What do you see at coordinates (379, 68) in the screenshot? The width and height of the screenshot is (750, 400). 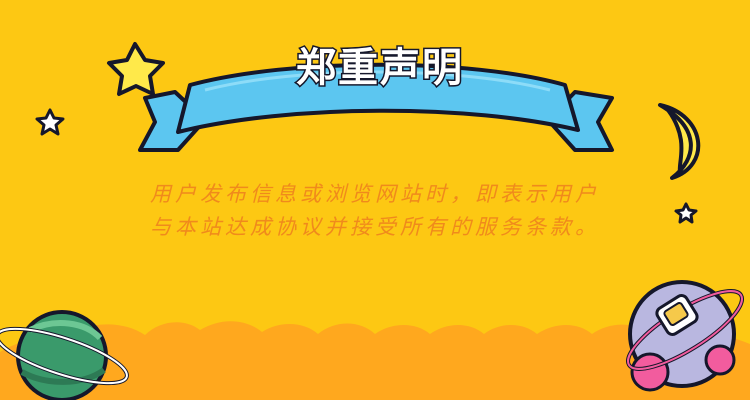 I see `banner-title: 郑重声明` at bounding box center [379, 68].